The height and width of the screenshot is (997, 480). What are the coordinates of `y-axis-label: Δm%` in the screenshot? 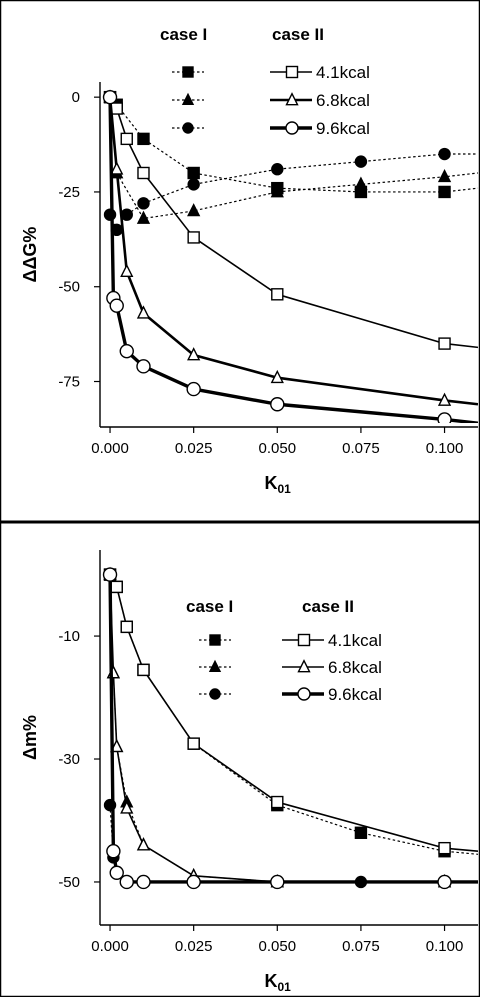 It's located at (30, 737).